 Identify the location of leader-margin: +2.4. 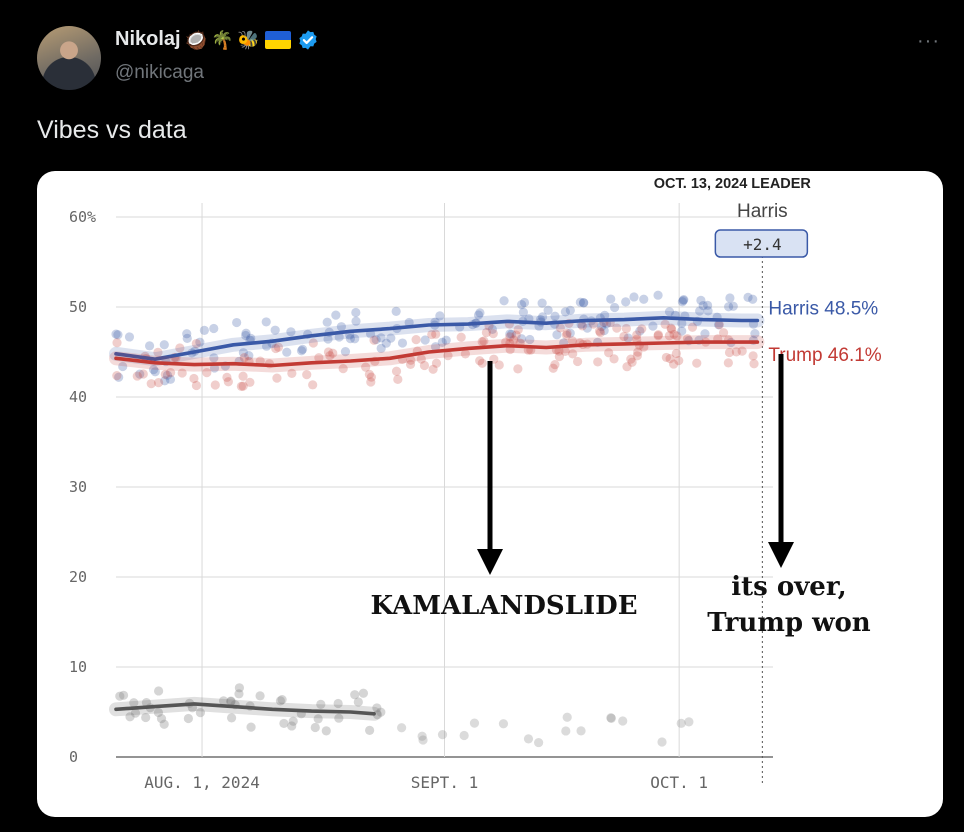
(762, 244).